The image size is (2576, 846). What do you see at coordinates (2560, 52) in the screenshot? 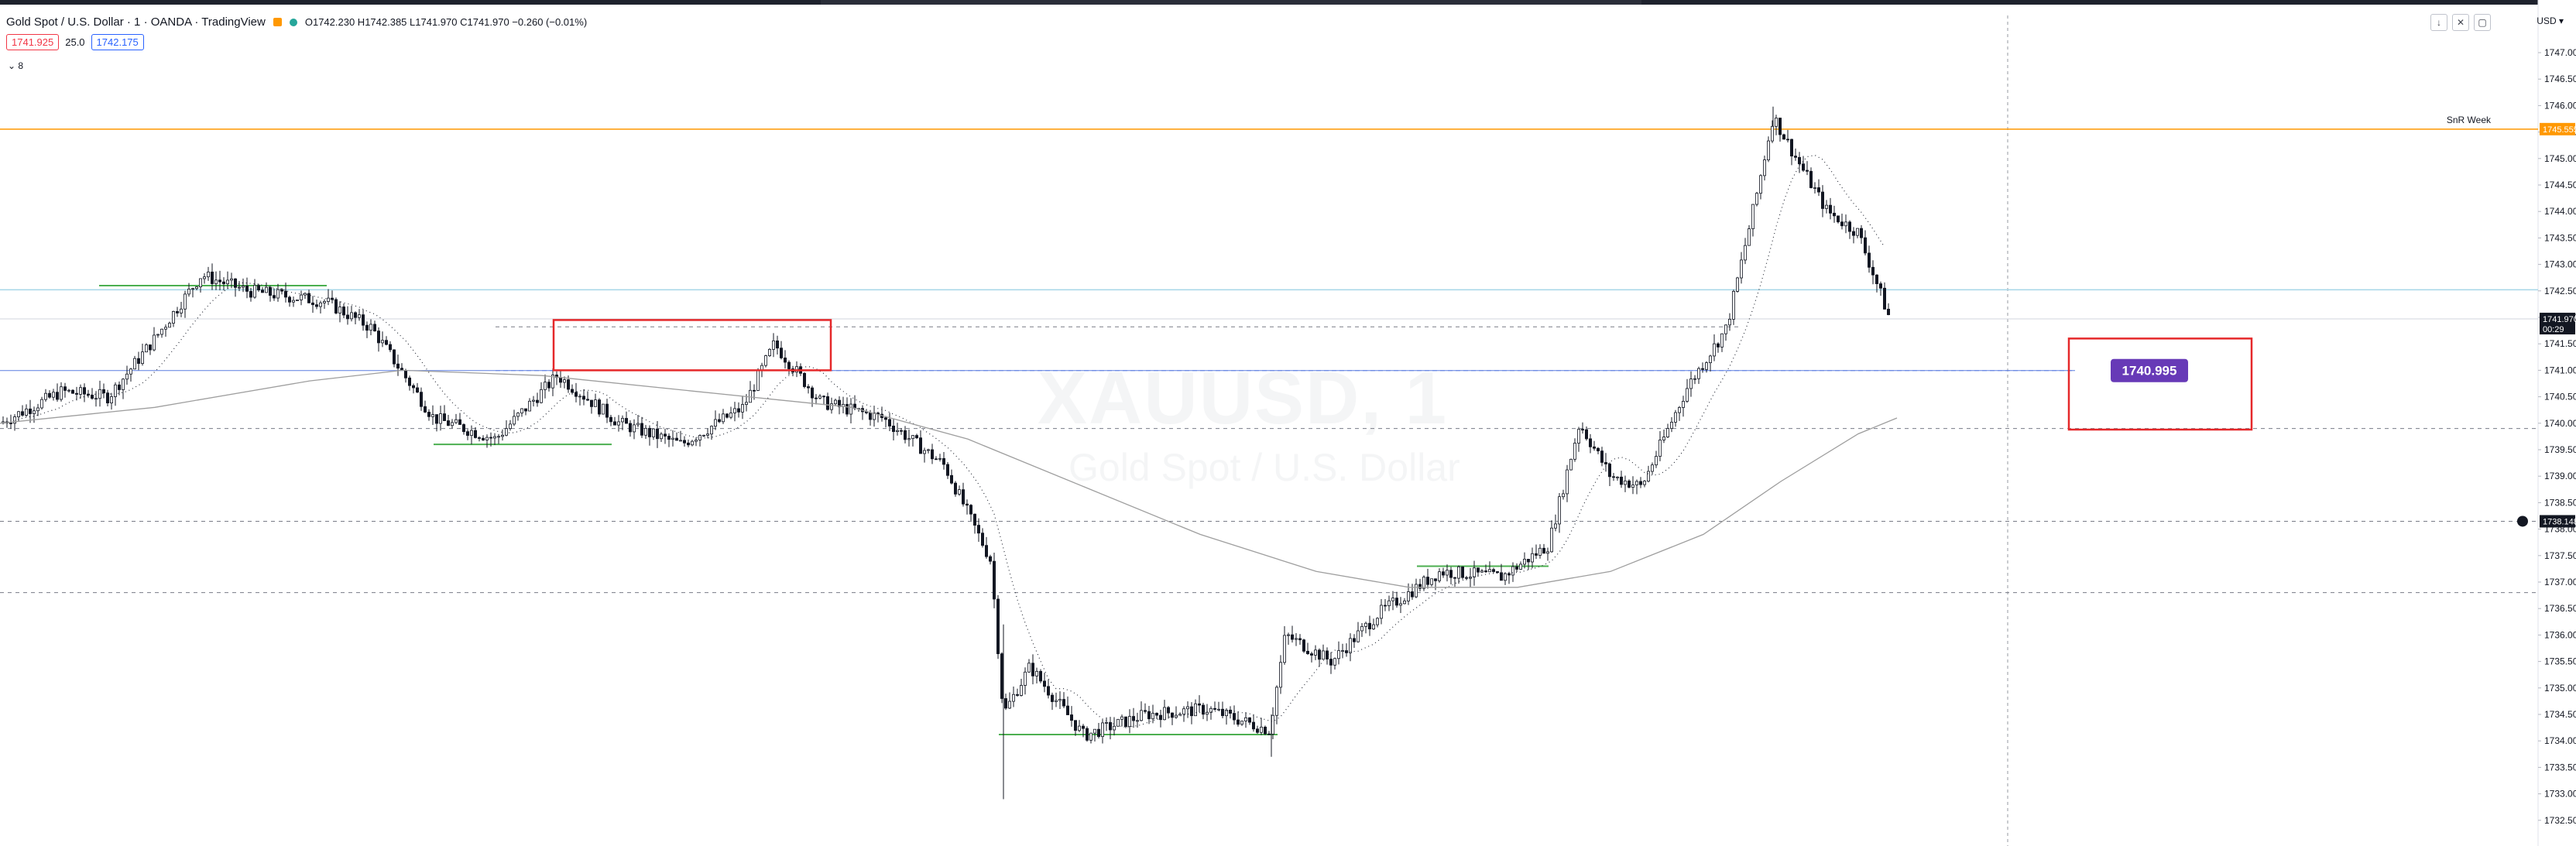
I see `price-tick-label: 1747.000` at bounding box center [2560, 52].